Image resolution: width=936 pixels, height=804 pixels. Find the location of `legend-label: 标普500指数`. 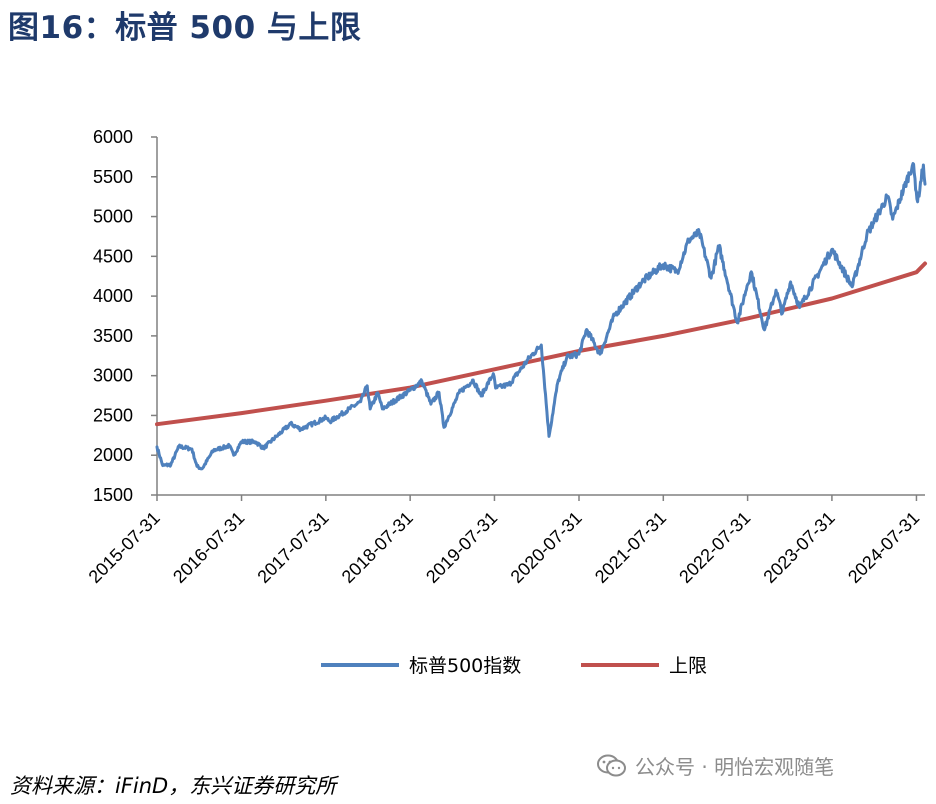

legend-label: 标普500指数 is located at coordinates (465, 666).